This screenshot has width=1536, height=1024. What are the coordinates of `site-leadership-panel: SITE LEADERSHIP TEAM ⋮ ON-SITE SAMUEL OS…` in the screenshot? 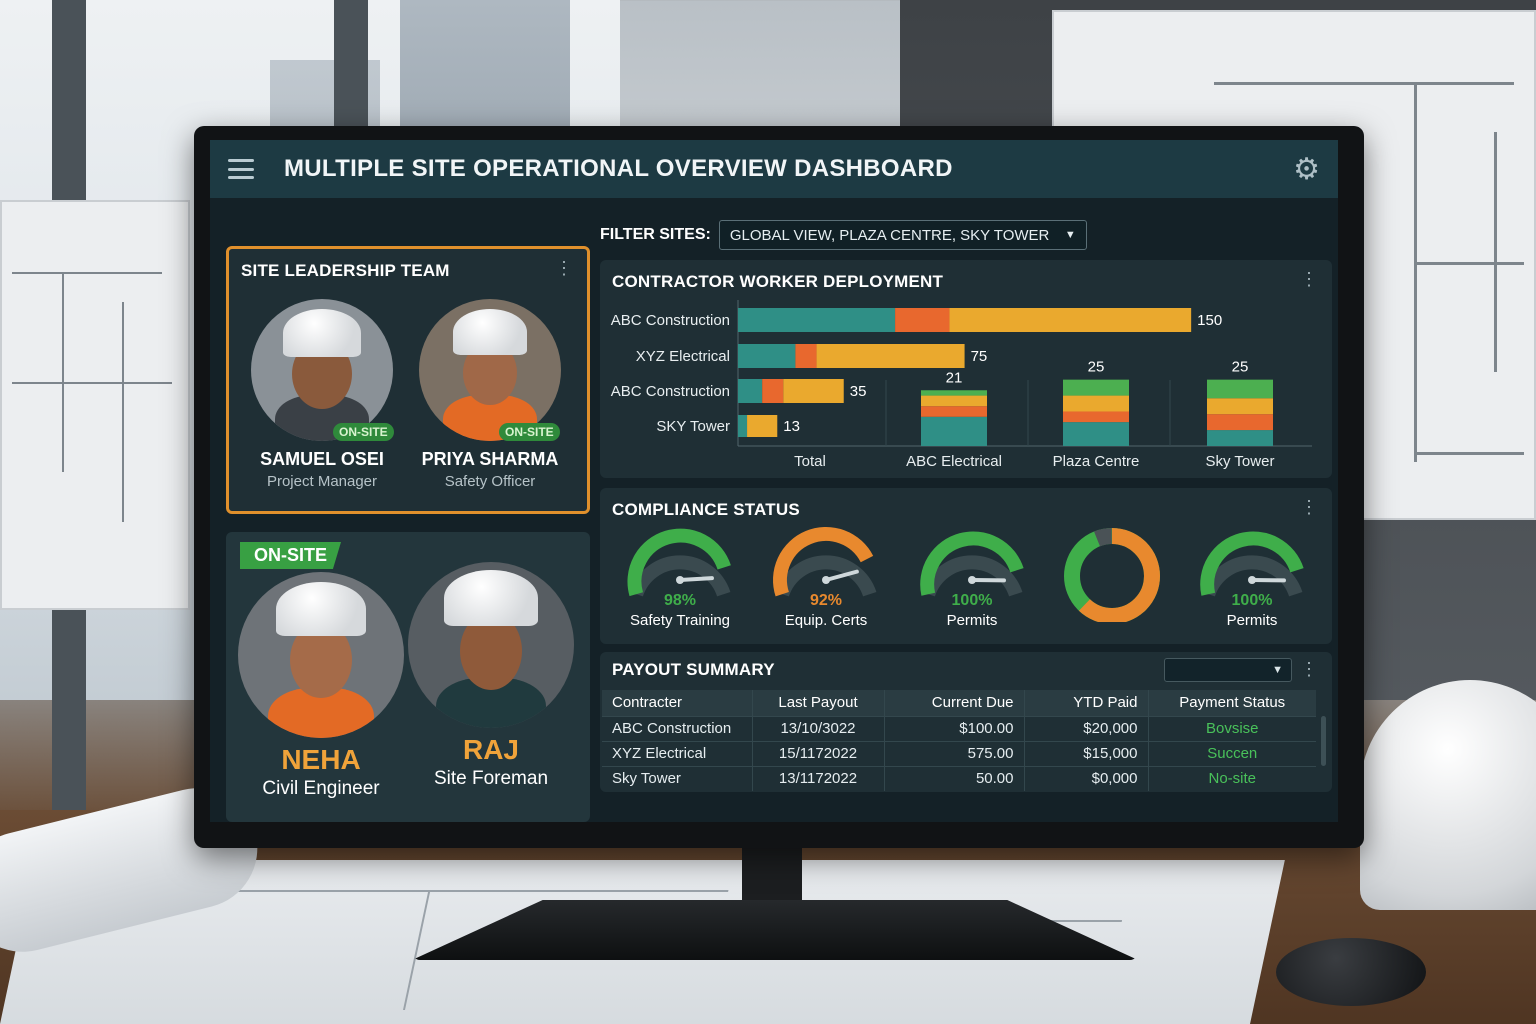 It's located at (408, 380).